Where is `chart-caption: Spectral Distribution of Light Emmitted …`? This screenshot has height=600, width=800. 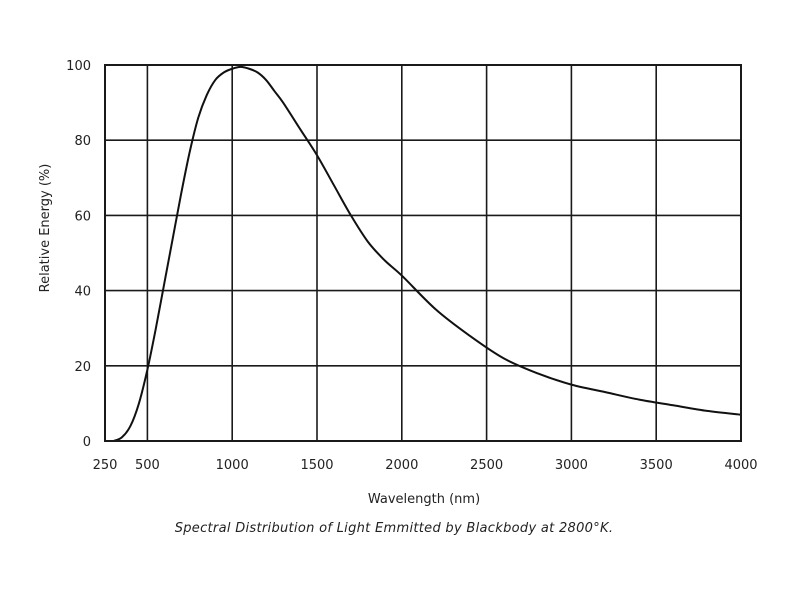
chart-caption: Spectral Distribution of Light Emmitted … is located at coordinates (394, 528).